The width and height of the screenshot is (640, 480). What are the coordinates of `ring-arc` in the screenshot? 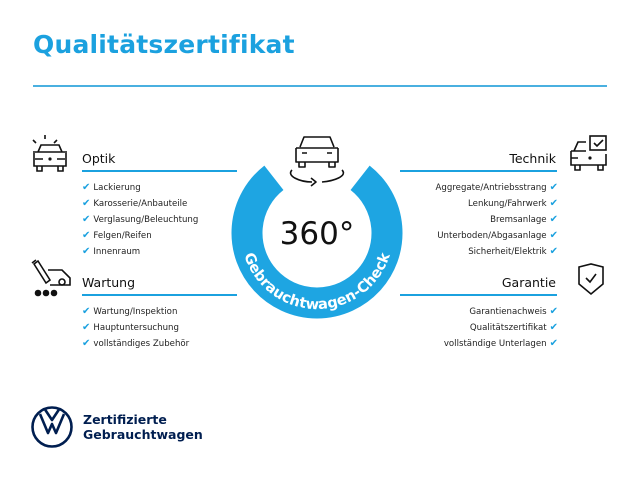 It's located at (317, 242).